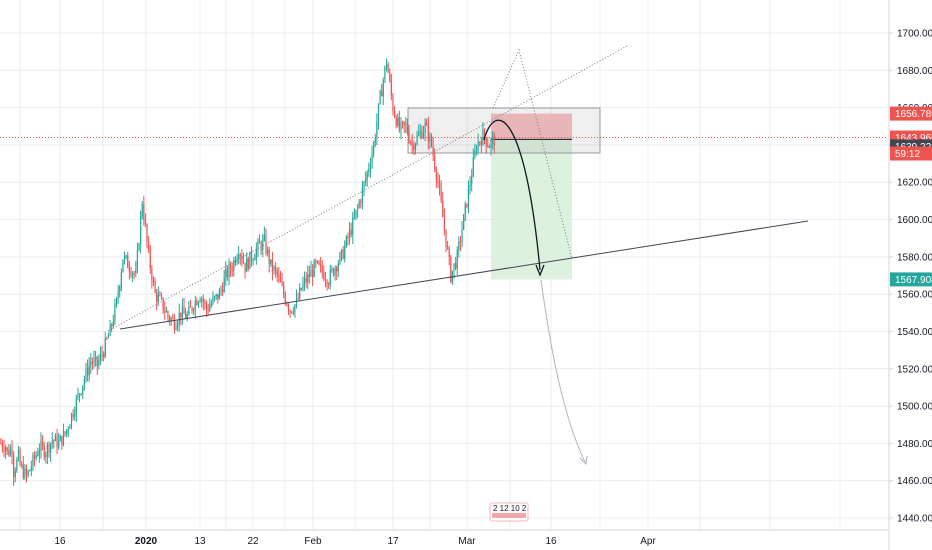 The image size is (932, 550). I want to click on projection-triangle, so click(532, 154).